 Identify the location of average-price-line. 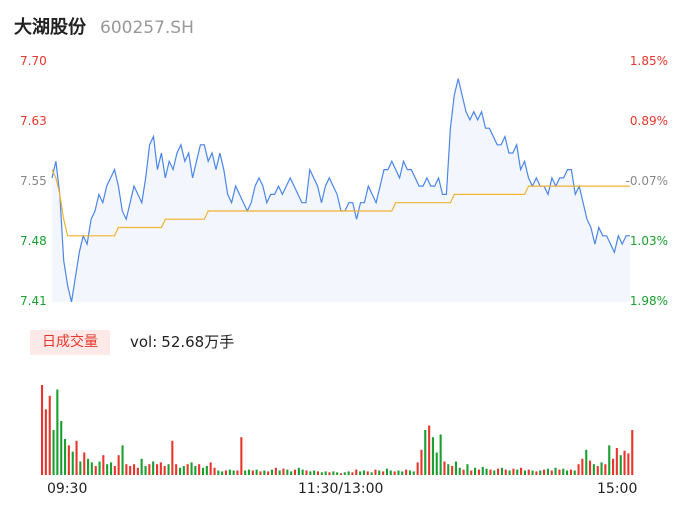
(340, 203).